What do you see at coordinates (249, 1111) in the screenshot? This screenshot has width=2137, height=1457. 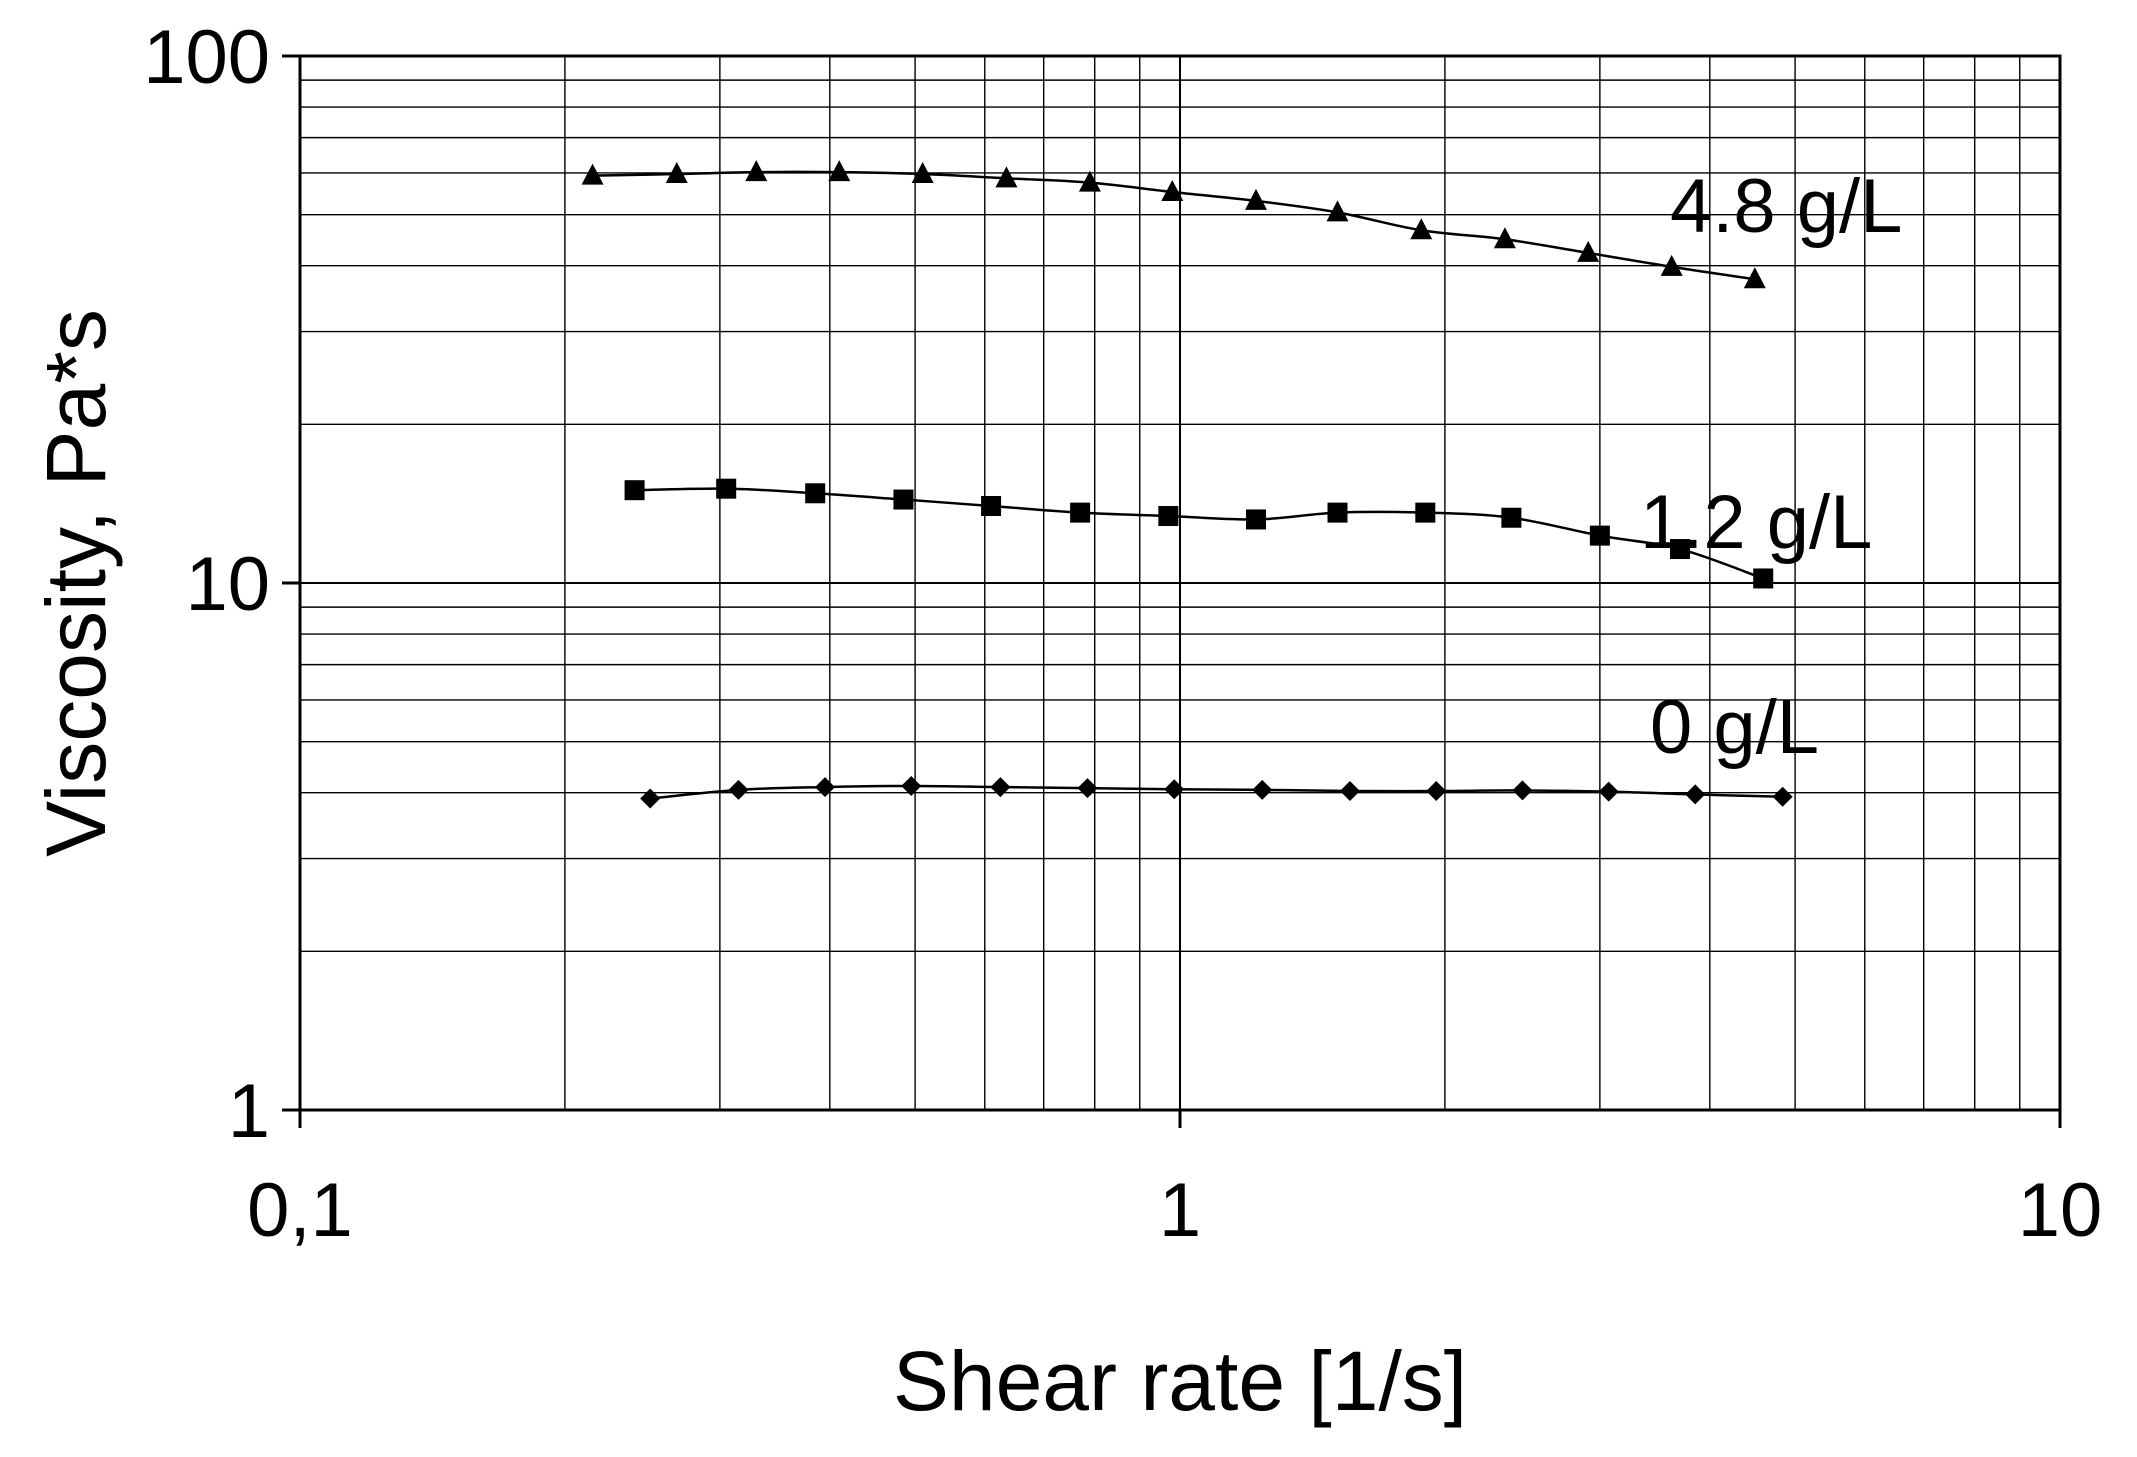 I see `y-tick-label: 1` at bounding box center [249, 1111].